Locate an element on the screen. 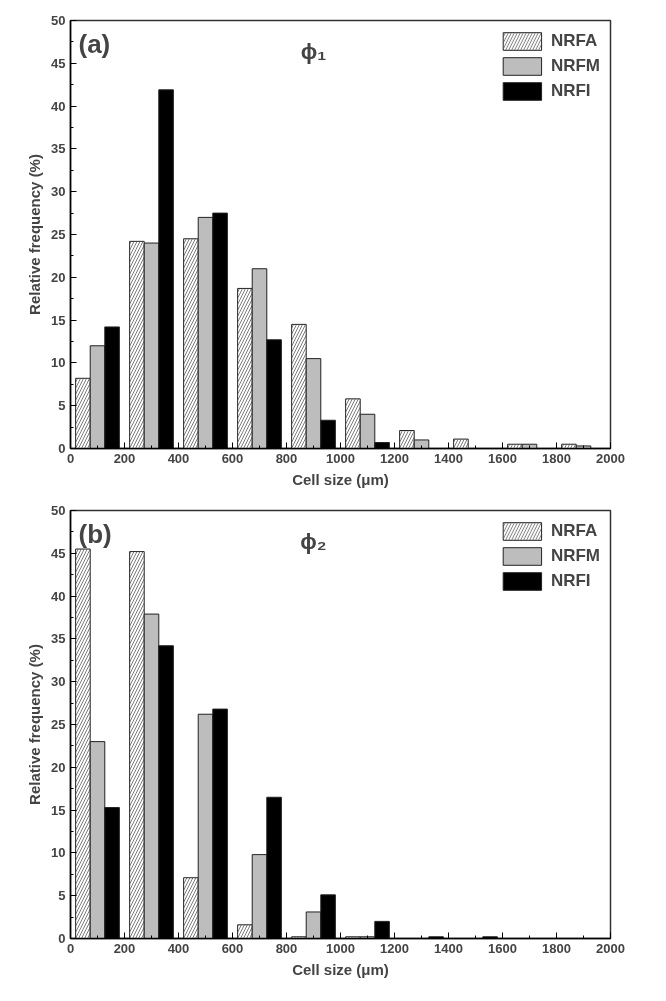 The height and width of the screenshot is (1001, 666). annotation: ϕ₁ is located at coordinates (313, 51).